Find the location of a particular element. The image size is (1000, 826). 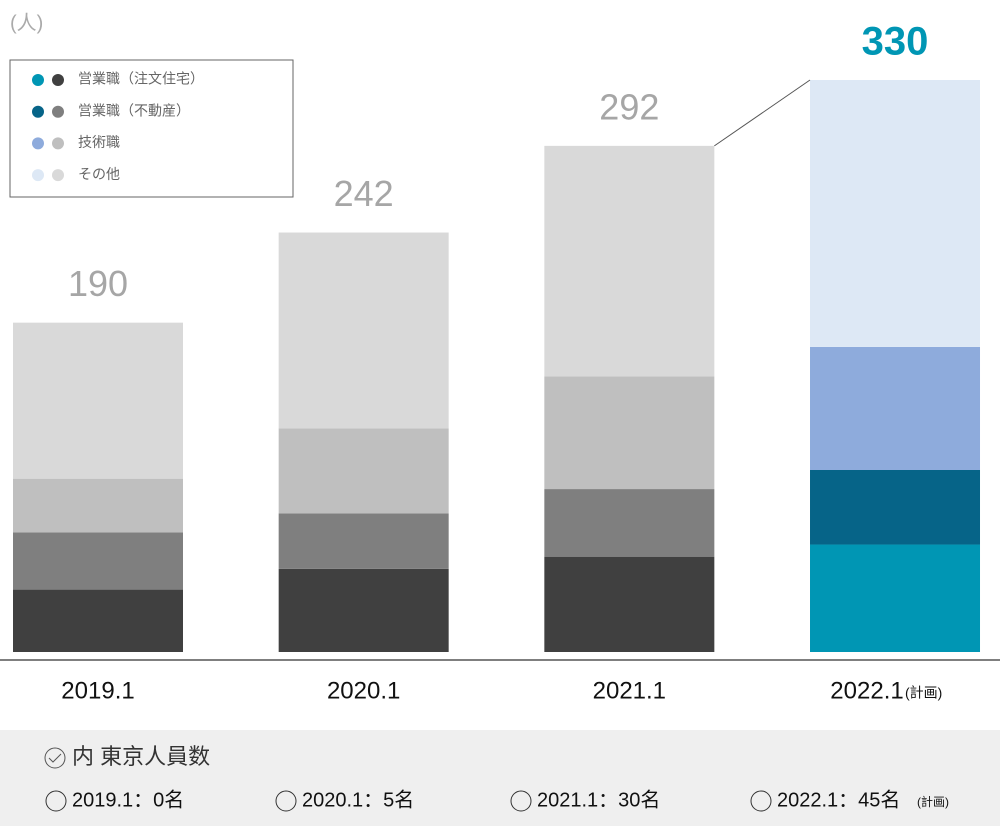

x-tick-label: 2022.1 is located at coordinates (866, 690).